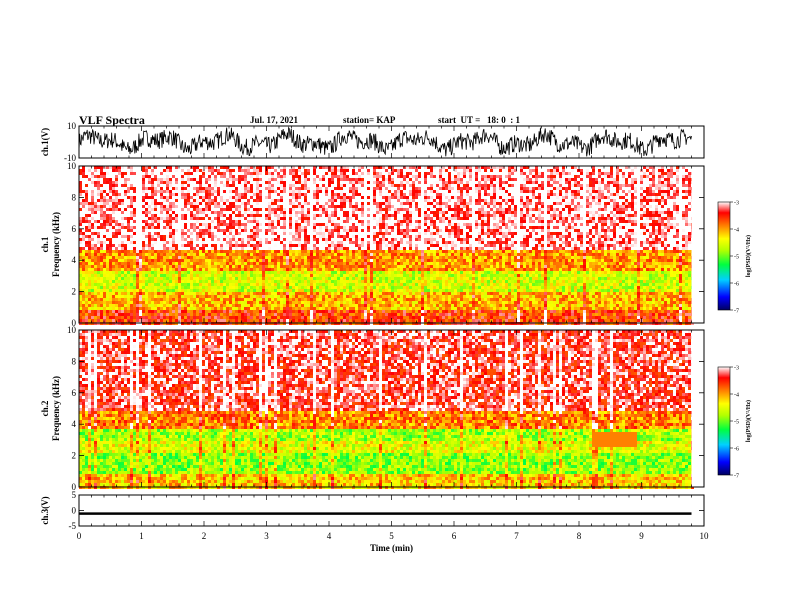  What do you see at coordinates (454, 536) in the screenshot?
I see `xtick-label: 6` at bounding box center [454, 536].